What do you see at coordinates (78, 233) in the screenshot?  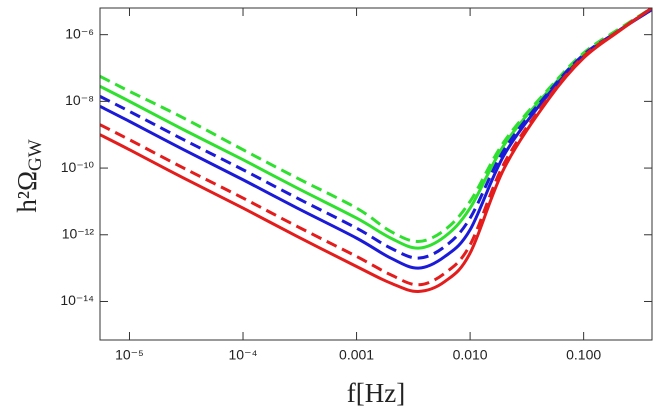 I see `y-tick-label: 10⁻¹²` at bounding box center [78, 233].